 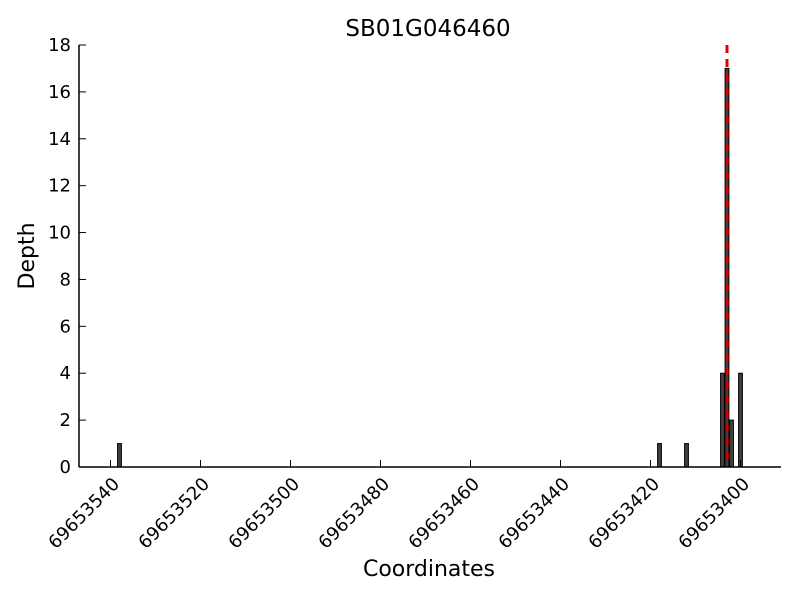 What do you see at coordinates (59, 186) in the screenshot?
I see `y-tick-label: 12` at bounding box center [59, 186].